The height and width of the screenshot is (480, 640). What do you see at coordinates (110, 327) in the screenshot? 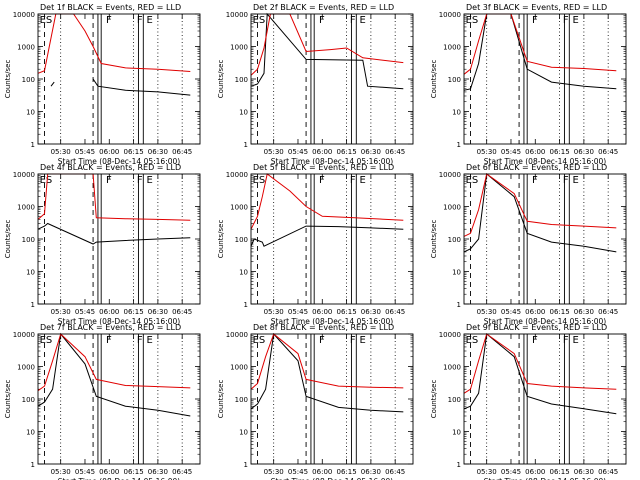
I see `panel-title: Det 7f BLACK = Events, RED = LLD` at bounding box center [110, 327].